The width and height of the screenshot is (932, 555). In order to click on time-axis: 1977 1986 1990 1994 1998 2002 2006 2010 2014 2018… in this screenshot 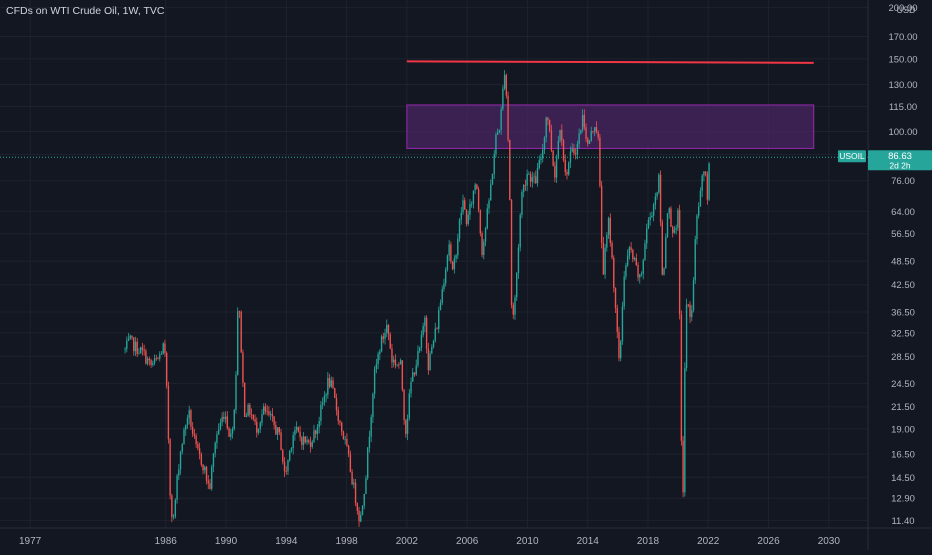, I will do `click(466, 537)`.